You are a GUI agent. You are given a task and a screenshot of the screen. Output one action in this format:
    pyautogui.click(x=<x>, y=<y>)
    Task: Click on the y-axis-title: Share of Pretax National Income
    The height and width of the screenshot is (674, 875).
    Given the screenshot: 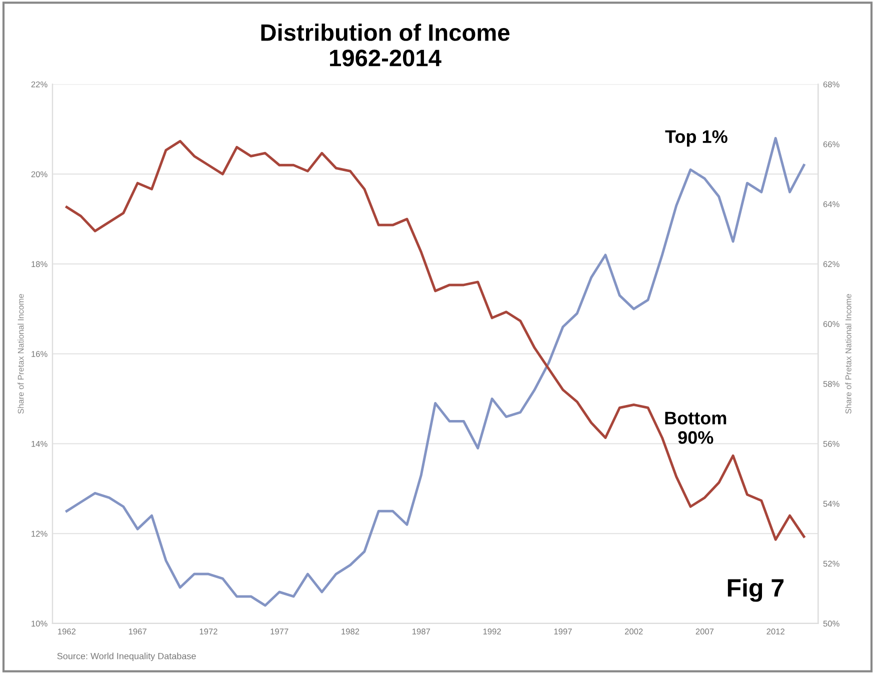 What is the action you would take?
    pyautogui.click(x=21, y=354)
    